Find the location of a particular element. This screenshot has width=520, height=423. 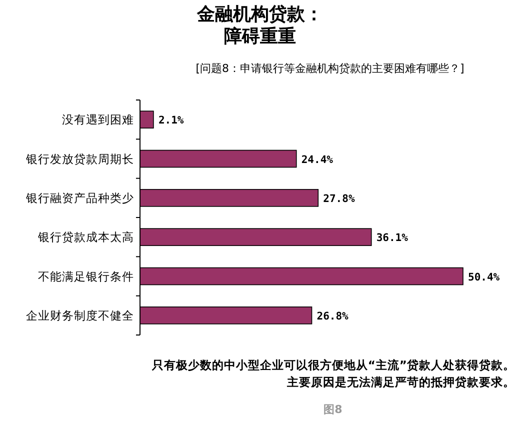

data-label: 2.1% is located at coordinates (171, 120).